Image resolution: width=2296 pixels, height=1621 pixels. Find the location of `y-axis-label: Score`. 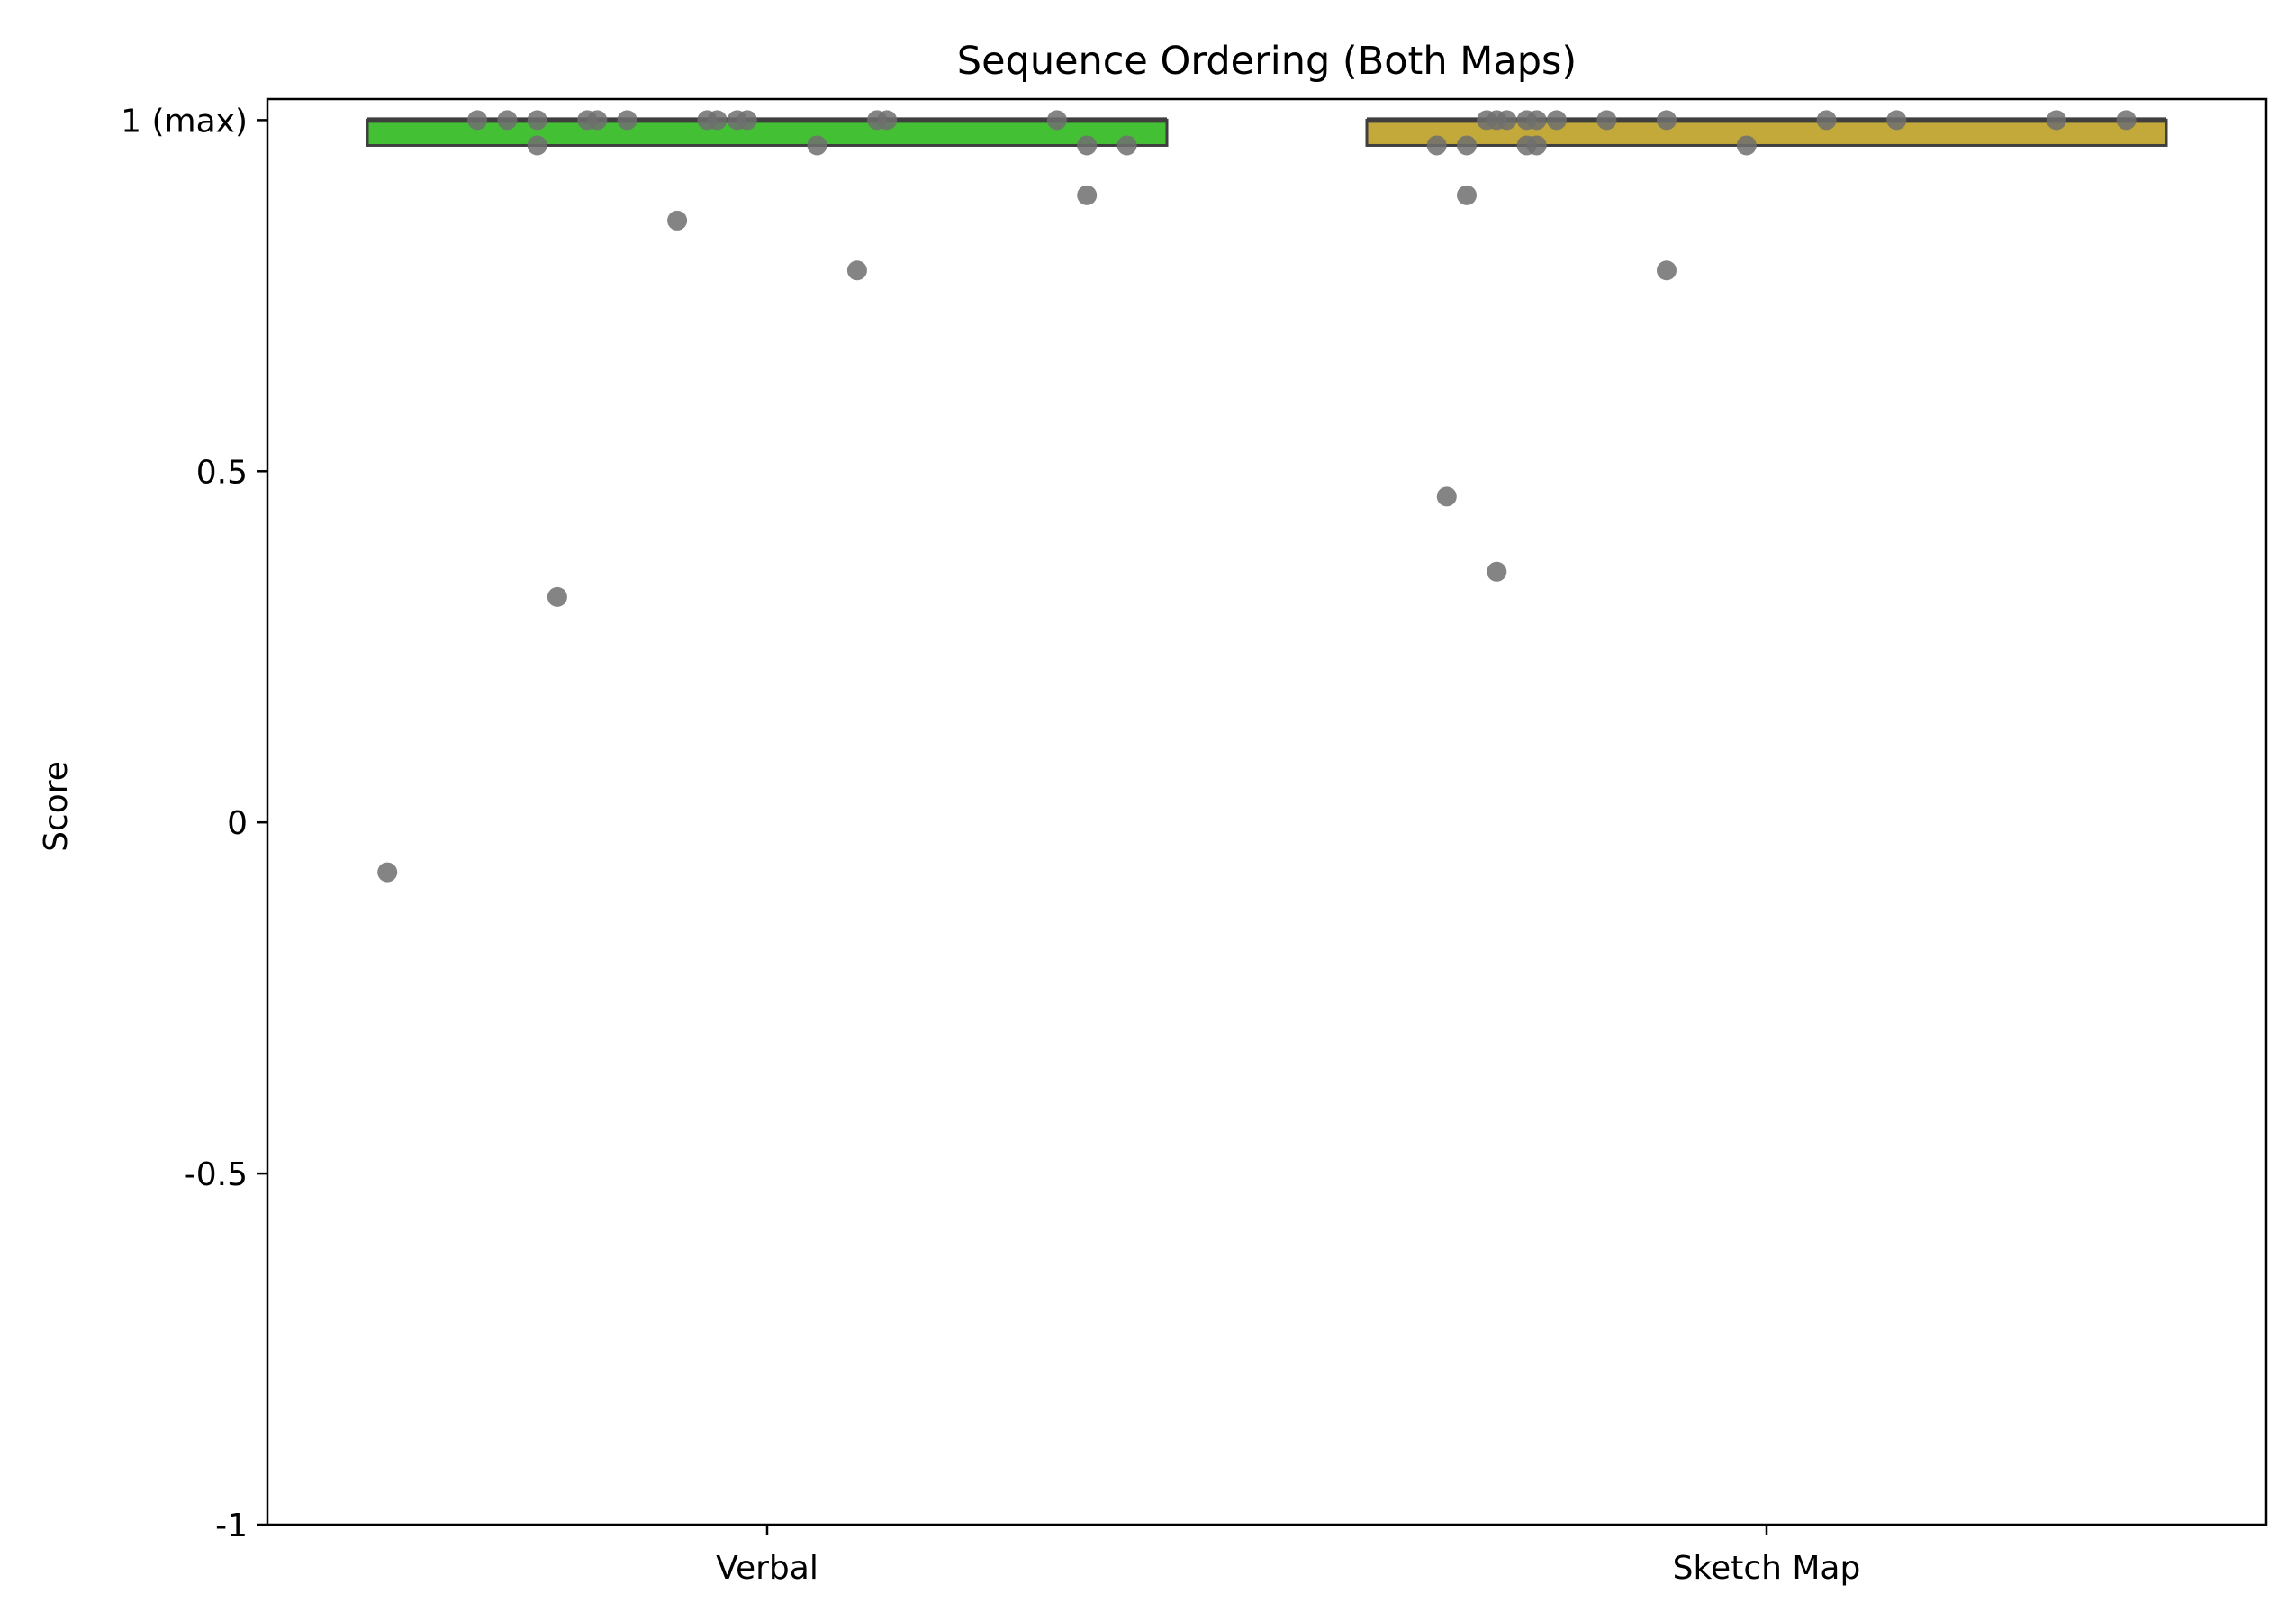

y-axis-label: Score is located at coordinates (56, 806).